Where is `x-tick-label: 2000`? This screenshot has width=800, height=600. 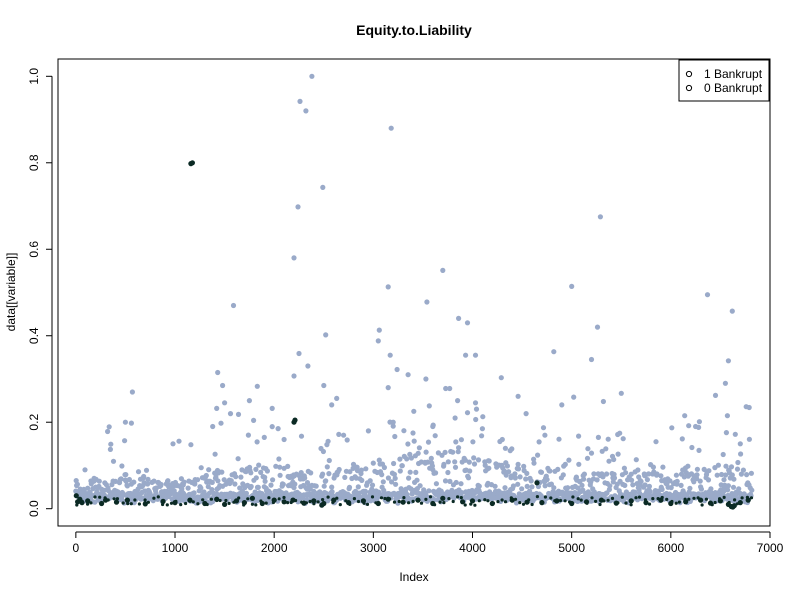 x-tick-label: 2000 is located at coordinates (274, 548).